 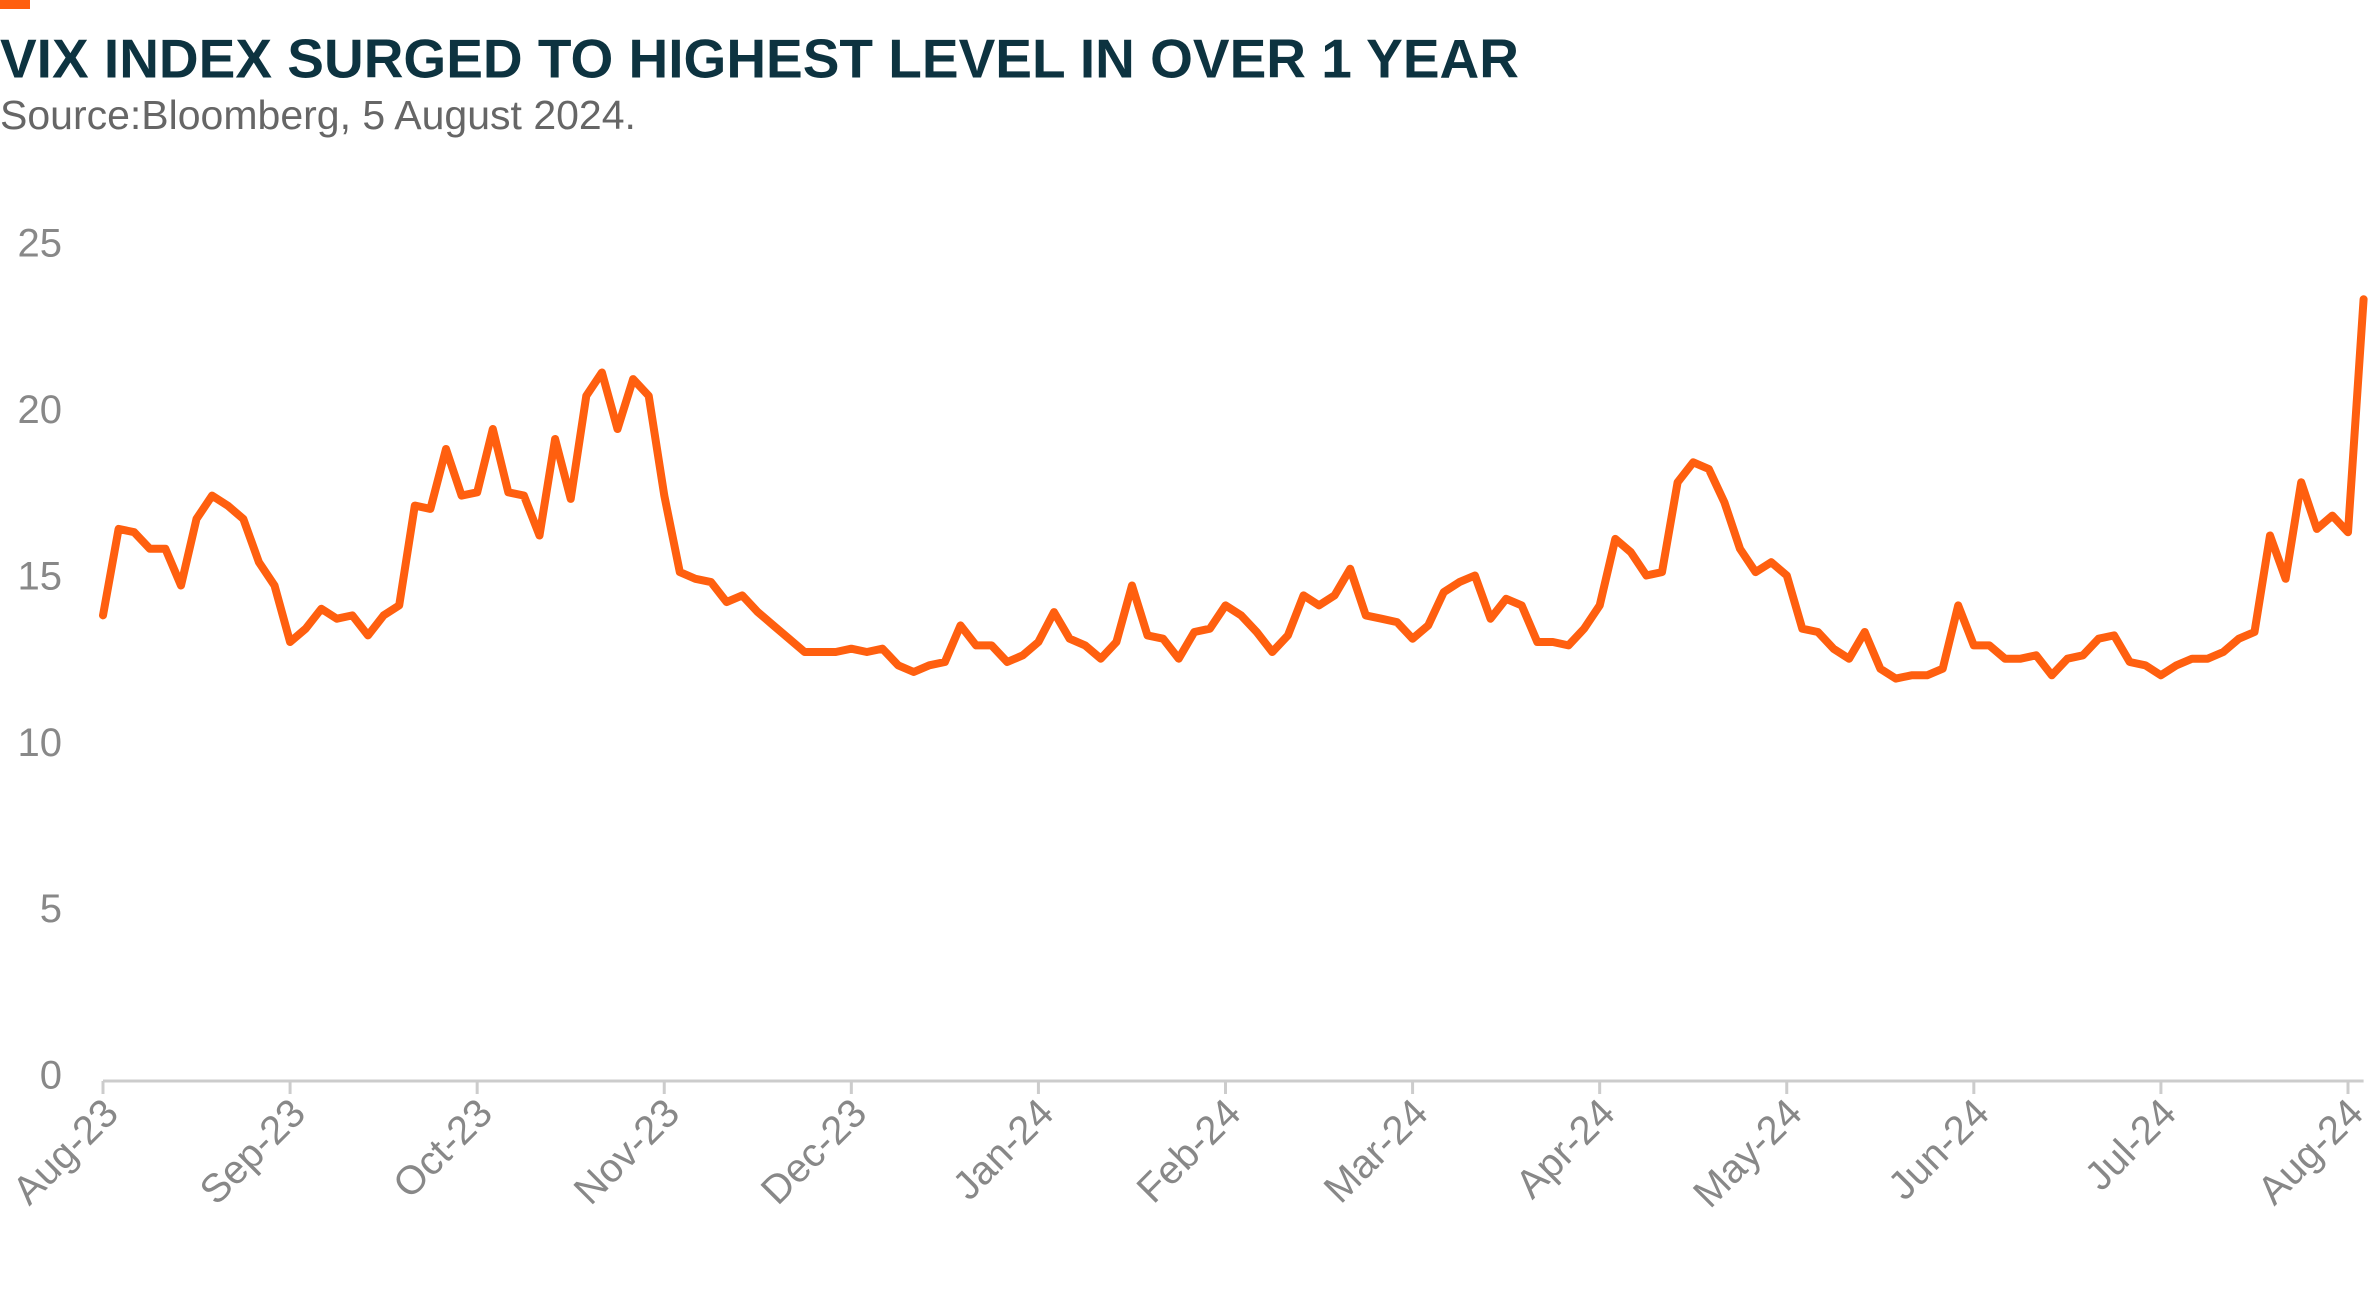 What do you see at coordinates (40, 743) in the screenshot?
I see `y-tick-label: 10` at bounding box center [40, 743].